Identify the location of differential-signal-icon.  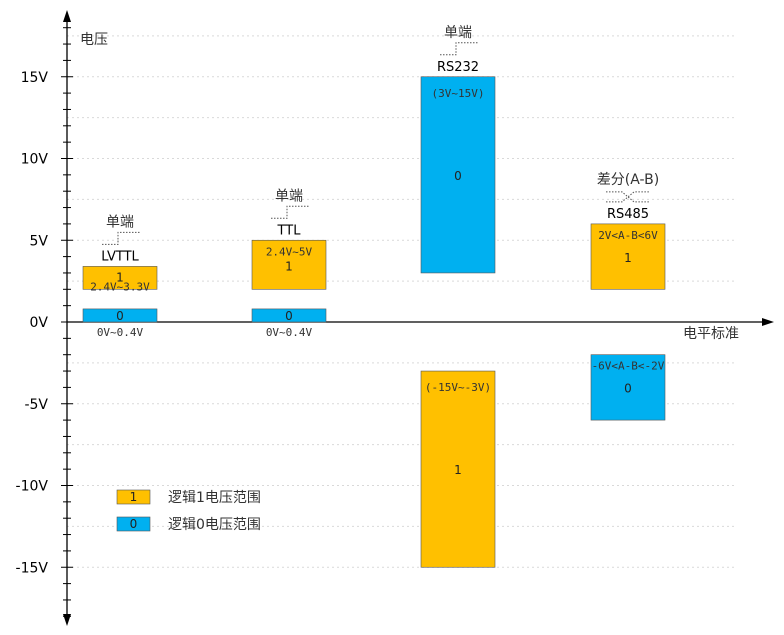
(628, 197).